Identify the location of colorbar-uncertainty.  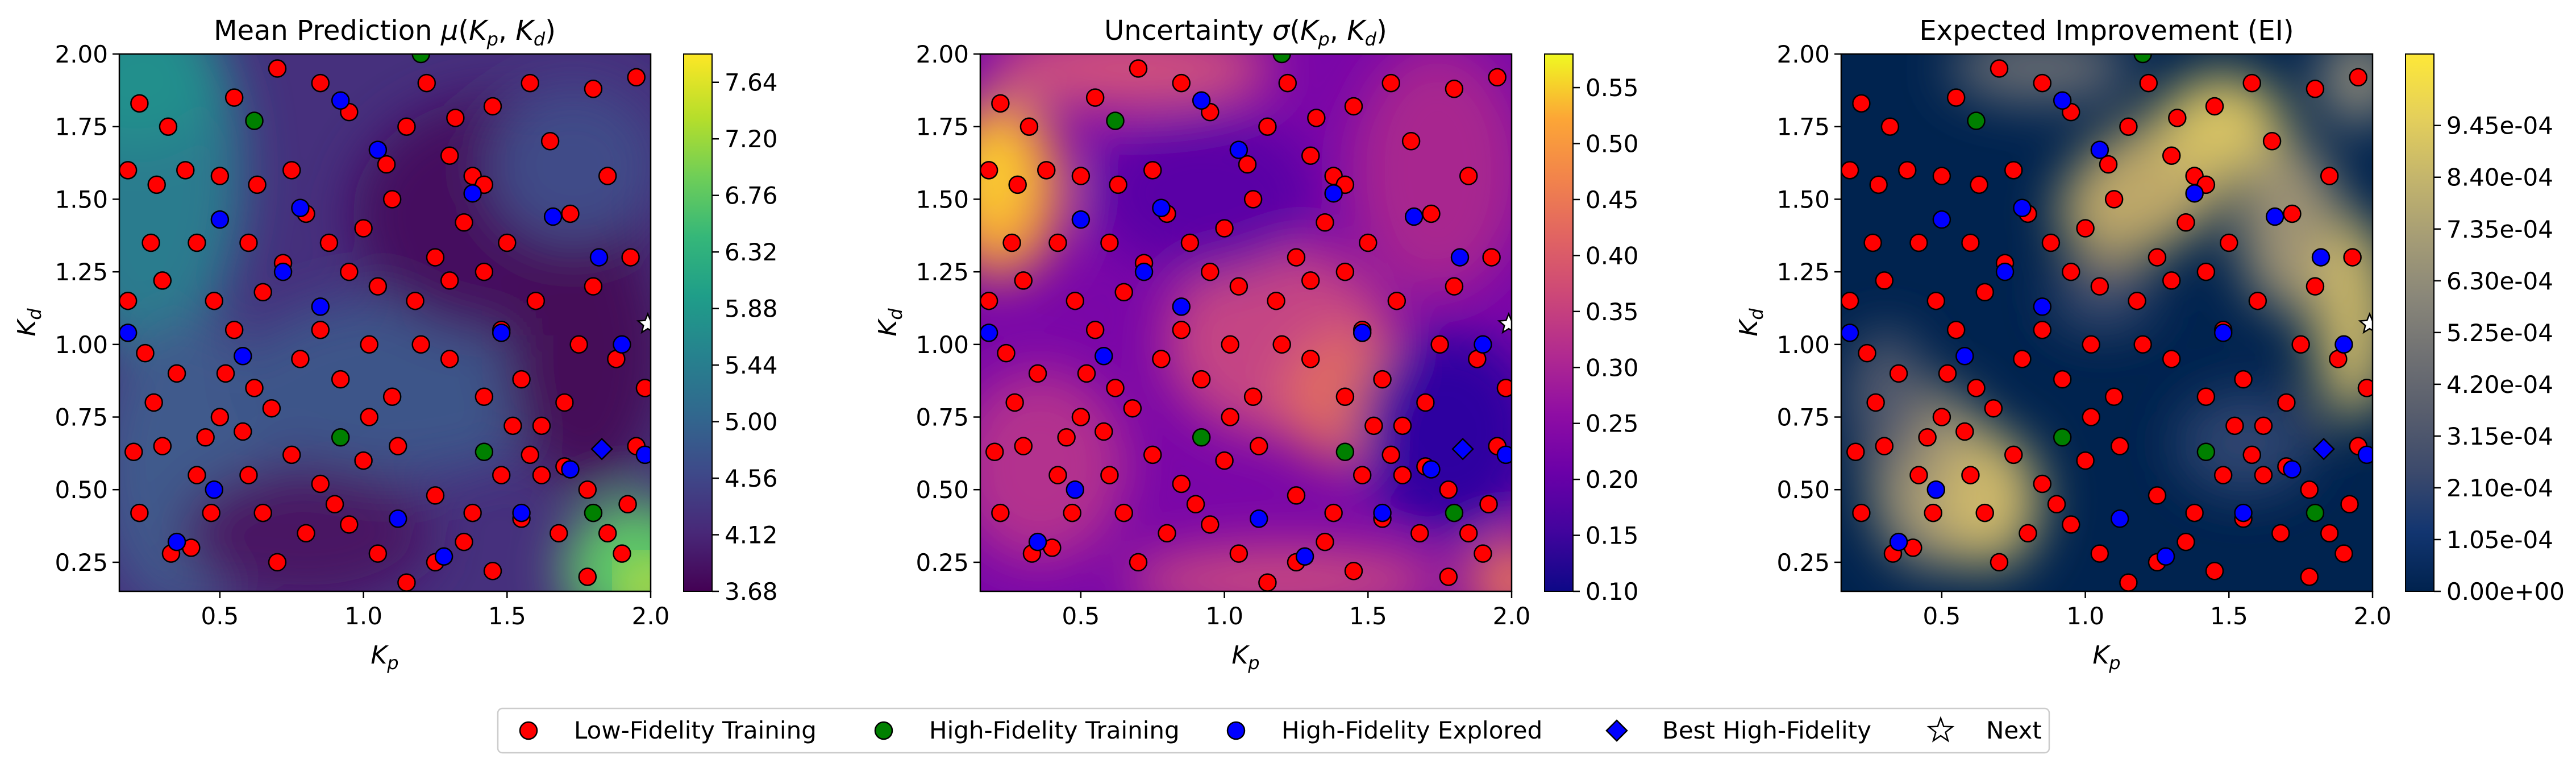
(1559, 323).